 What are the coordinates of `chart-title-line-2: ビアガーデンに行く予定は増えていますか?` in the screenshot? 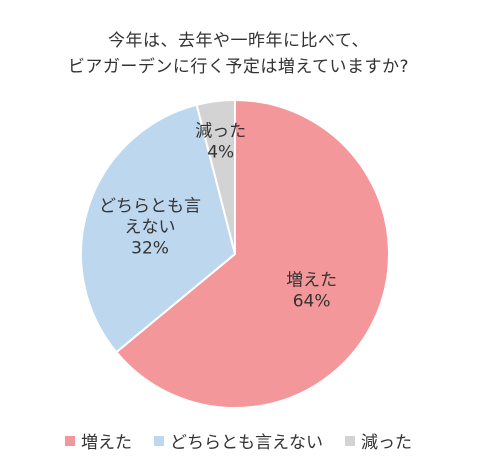 It's located at (238, 67).